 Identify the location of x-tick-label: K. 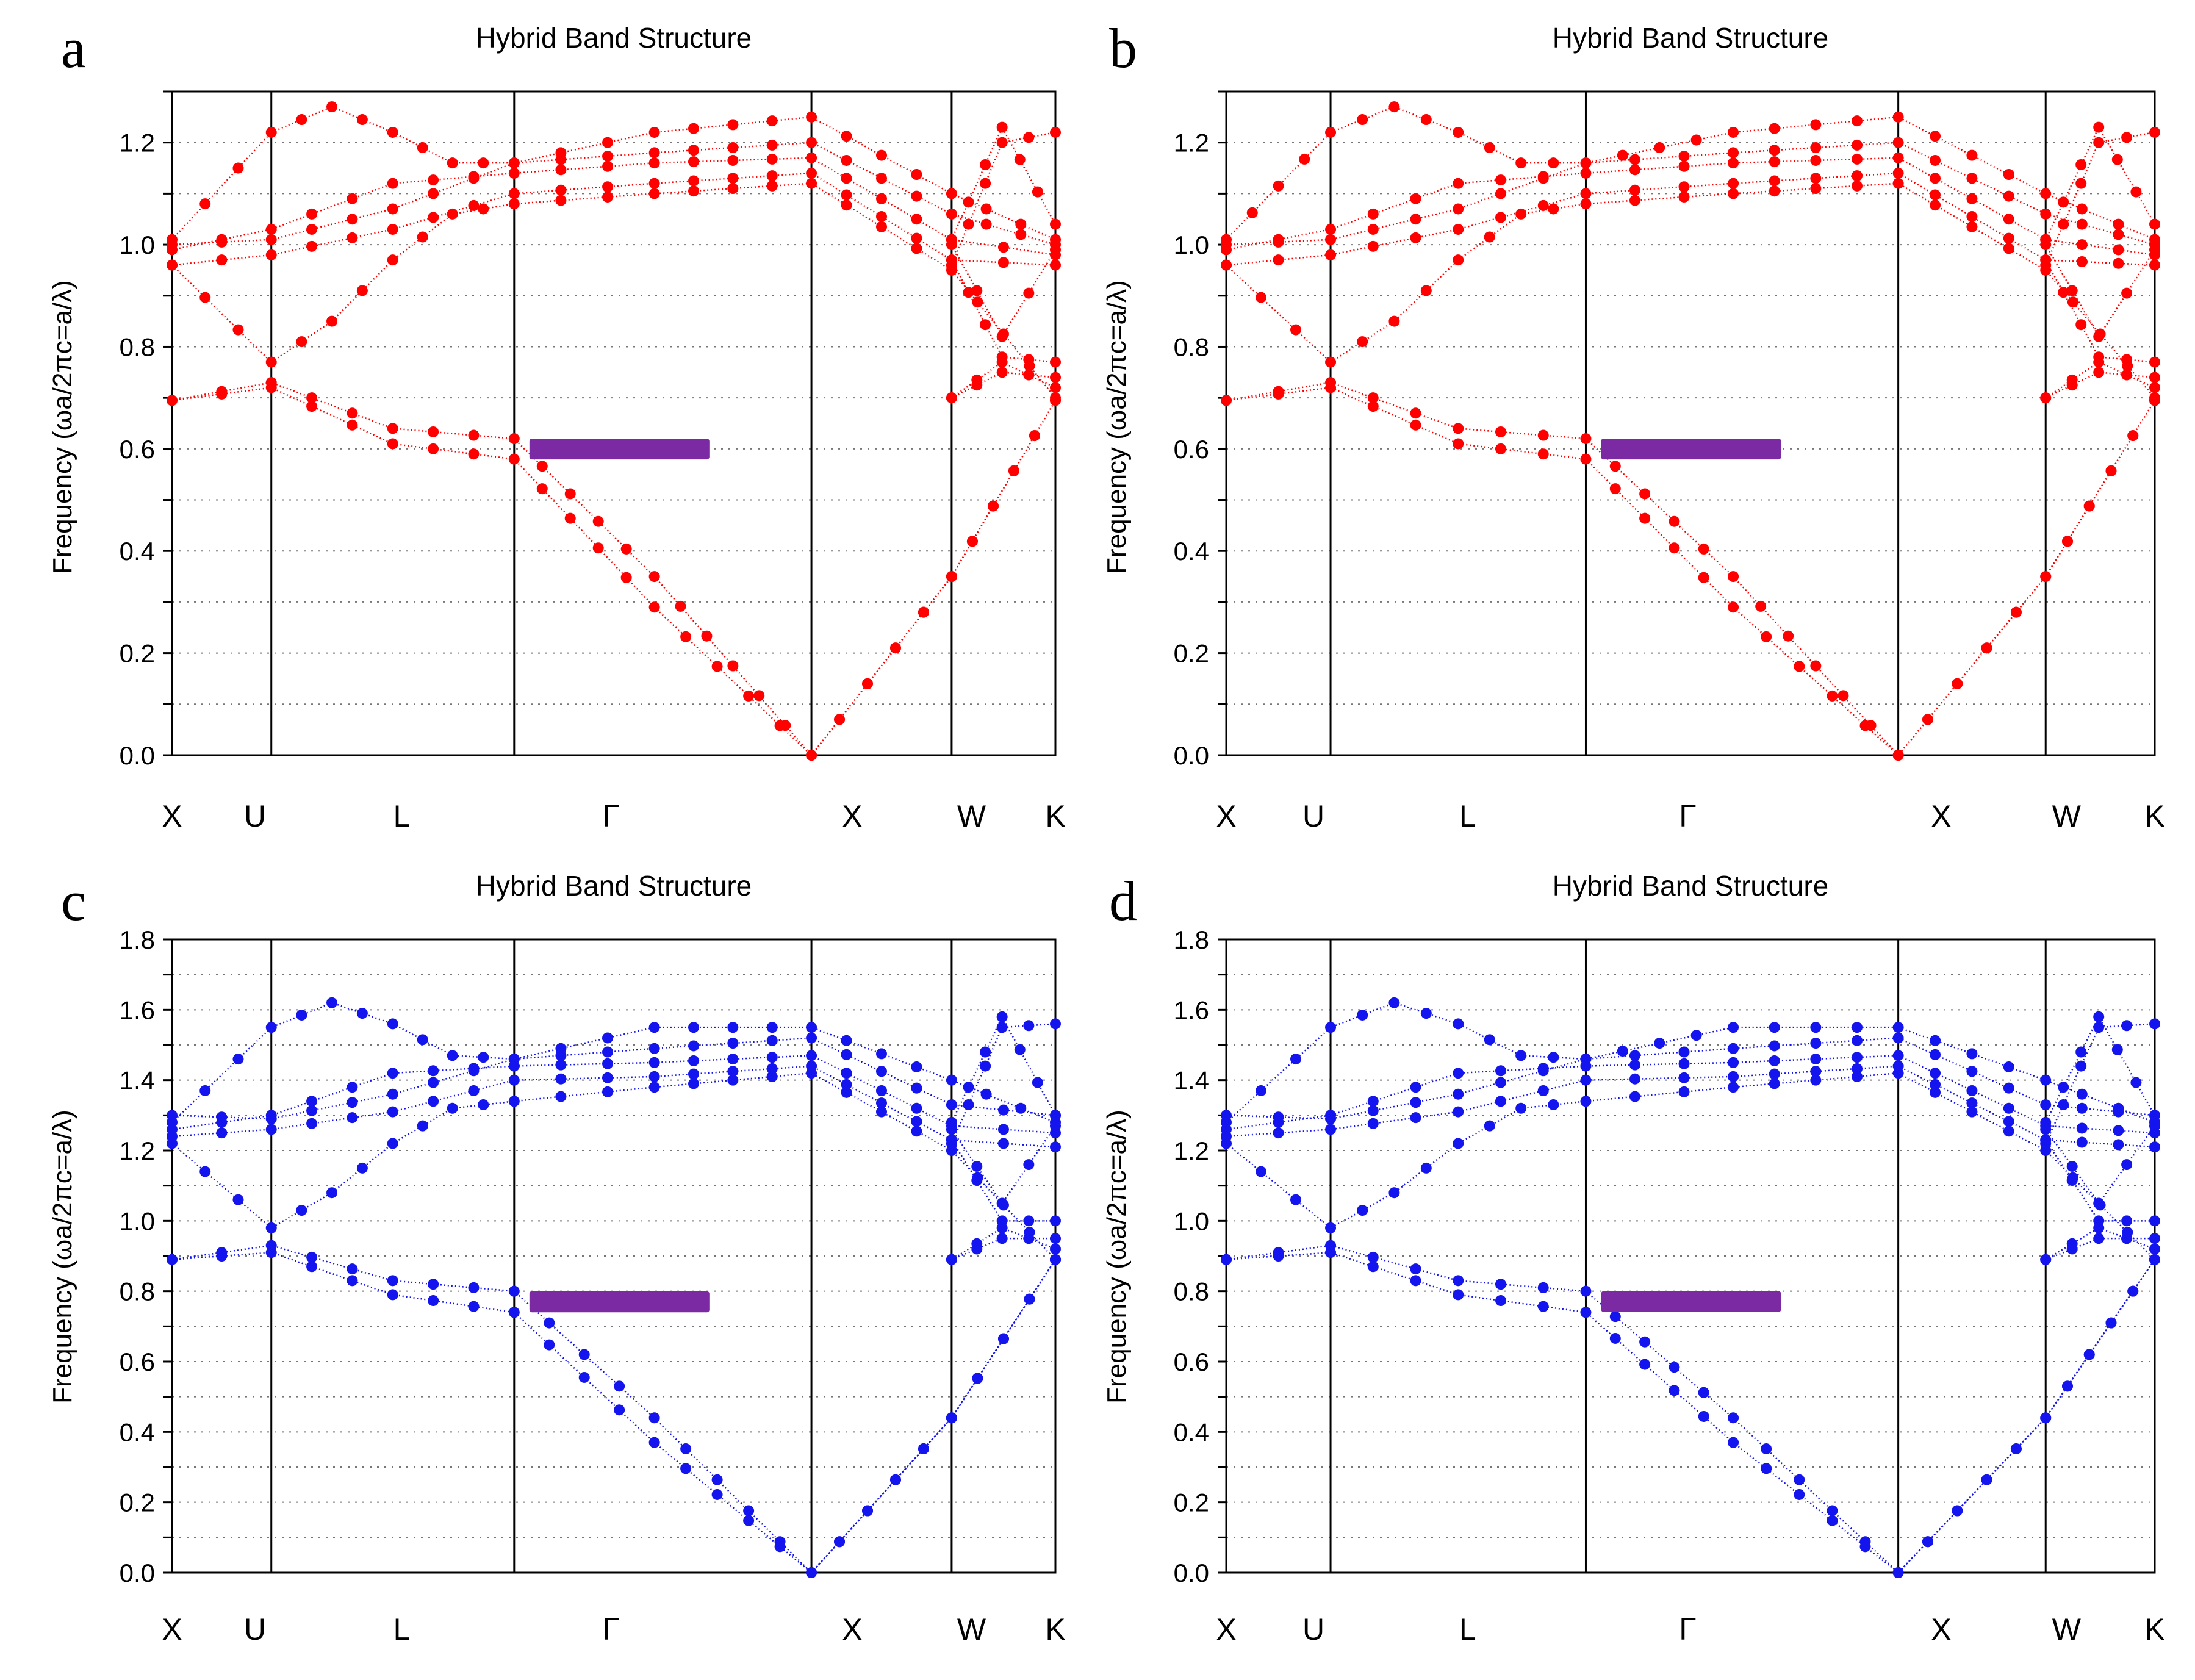
(1055, 1629).